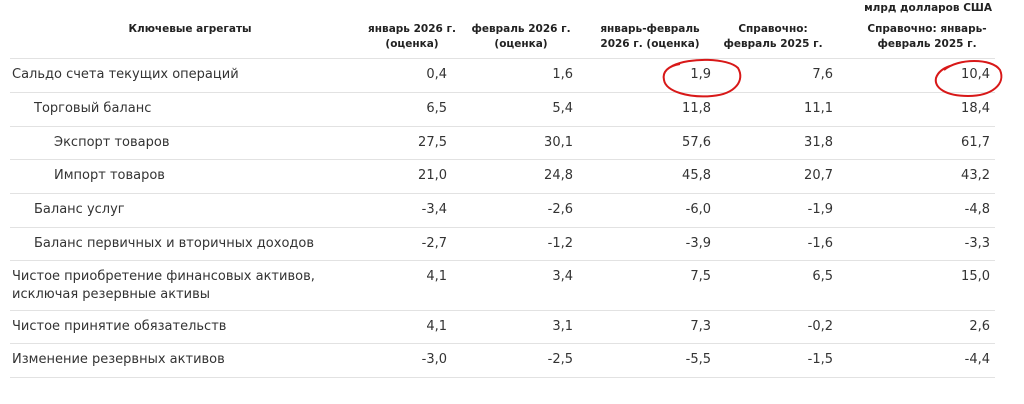 The image size is (1024, 404). I want to click on row-label: Баланс первичных и вторичных доходов, so click(174, 243).